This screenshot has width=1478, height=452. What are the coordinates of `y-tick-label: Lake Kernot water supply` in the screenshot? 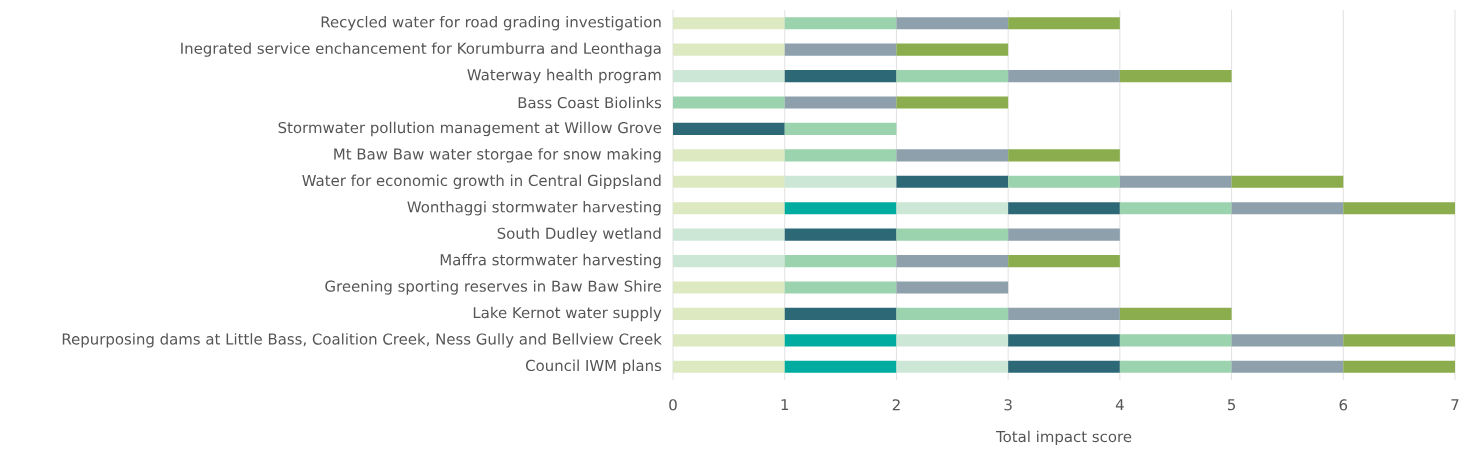 It's located at (567, 314).